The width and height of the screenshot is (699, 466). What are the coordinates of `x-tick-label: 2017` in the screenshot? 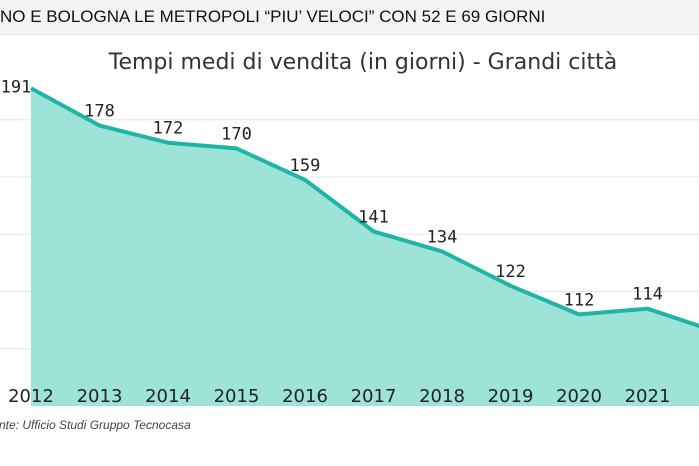 It's located at (374, 396).